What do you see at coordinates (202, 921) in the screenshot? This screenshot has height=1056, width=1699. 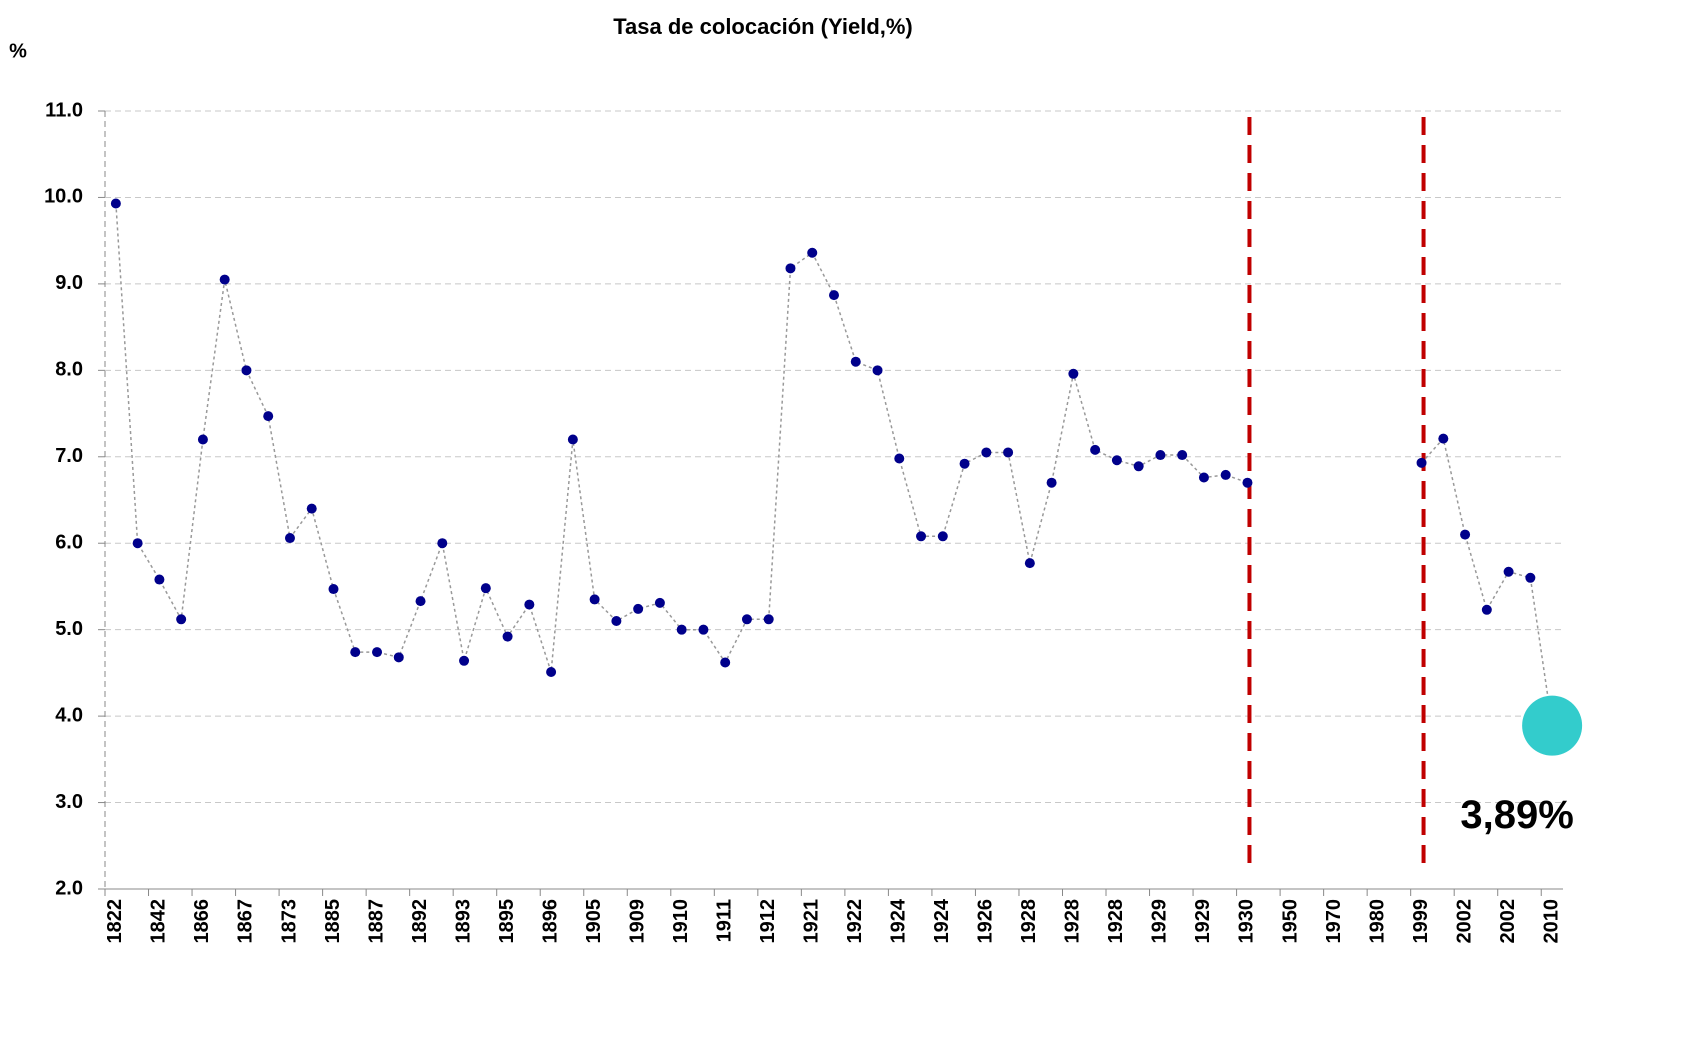 I see `x-tick-label: 1866` at bounding box center [202, 921].